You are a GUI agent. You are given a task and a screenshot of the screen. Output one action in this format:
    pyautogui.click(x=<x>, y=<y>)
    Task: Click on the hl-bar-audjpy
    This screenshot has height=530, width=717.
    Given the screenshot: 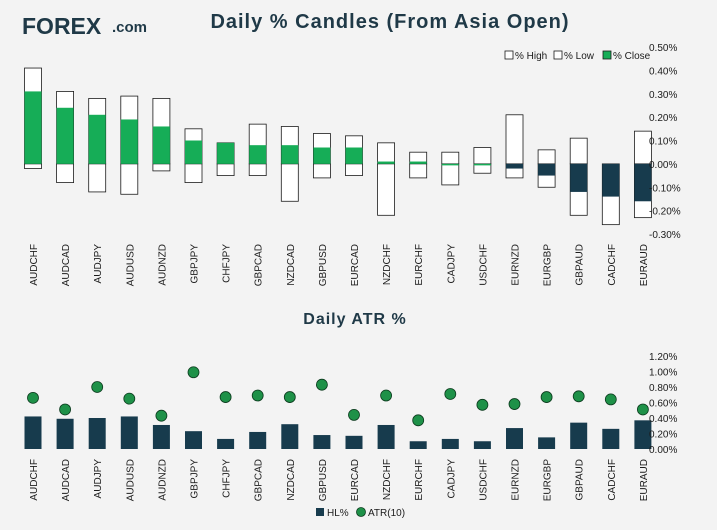 What is the action you would take?
    pyautogui.click(x=97, y=433)
    